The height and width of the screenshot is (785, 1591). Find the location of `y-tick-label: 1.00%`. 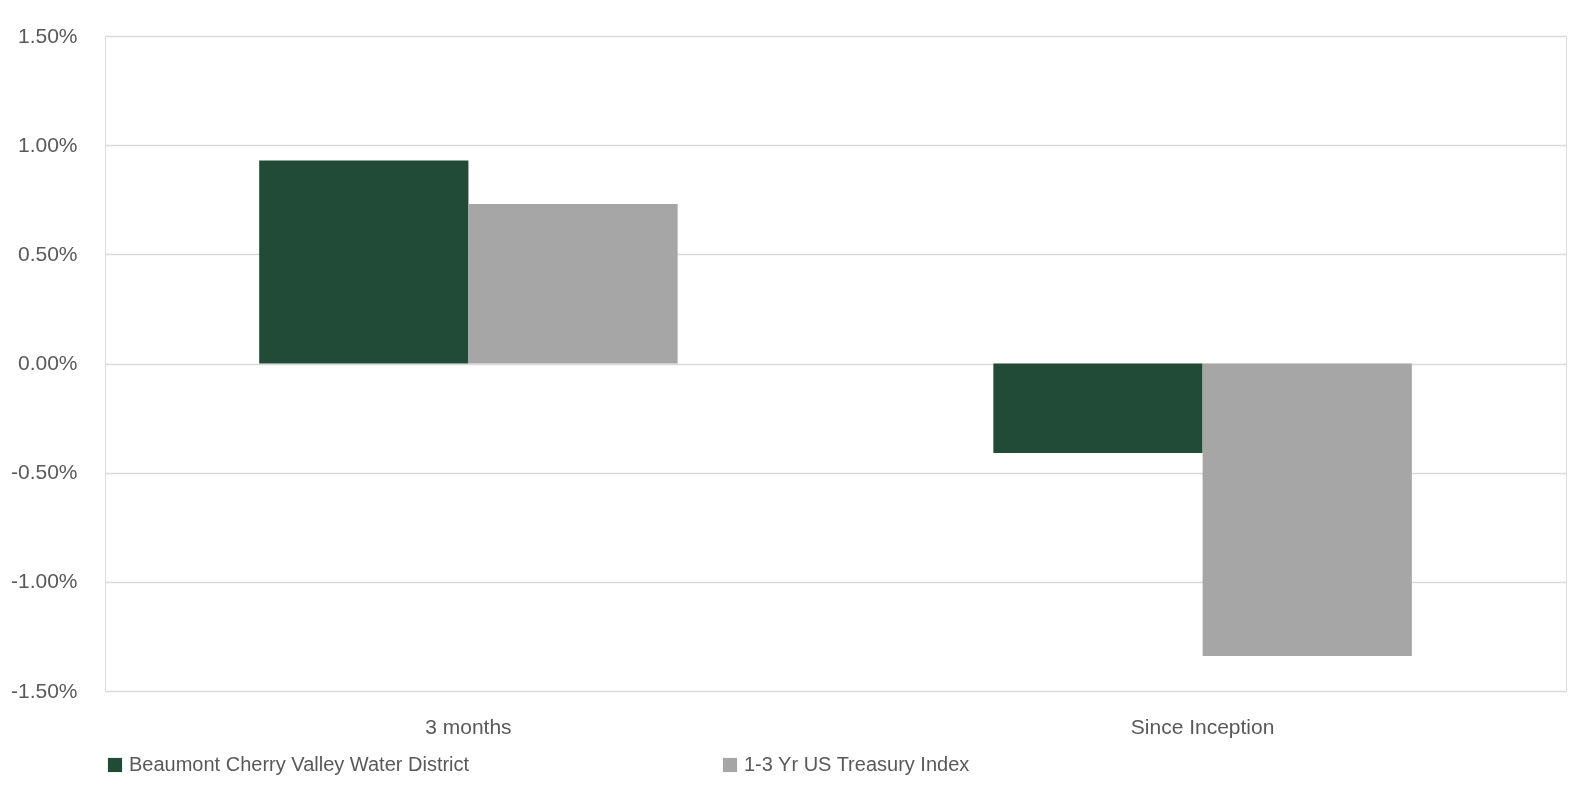

y-tick-label: 1.00% is located at coordinates (47, 144).